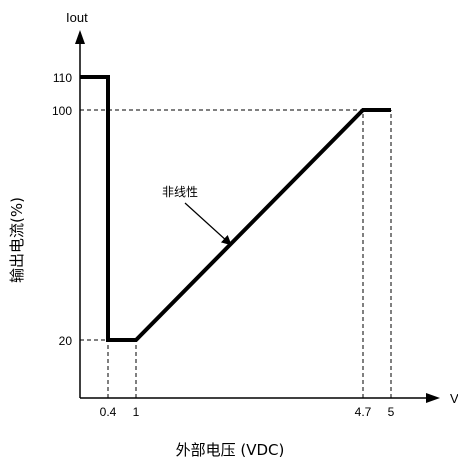 The image size is (458, 466). I want to click on x-tick-label: 5, so click(391, 412).